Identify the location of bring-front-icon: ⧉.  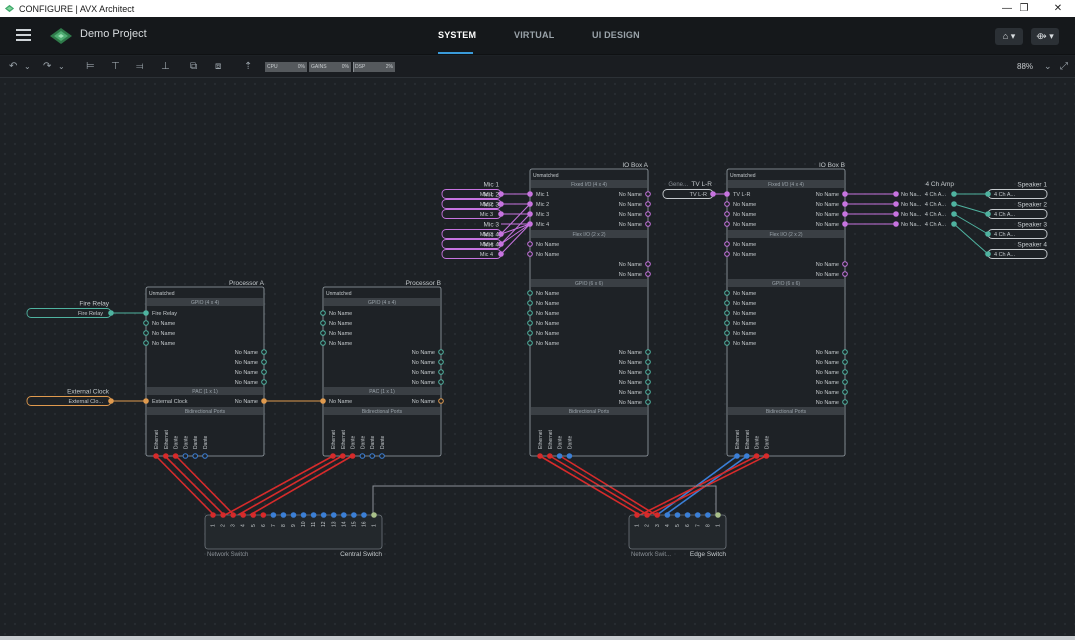
(194, 66).